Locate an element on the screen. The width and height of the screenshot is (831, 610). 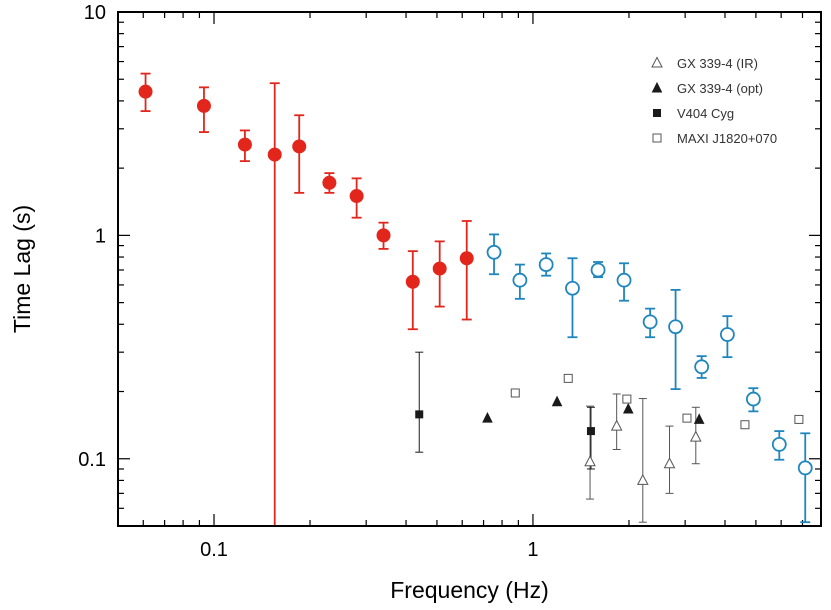
y-tick-label: 0.1 is located at coordinates (92, 460).